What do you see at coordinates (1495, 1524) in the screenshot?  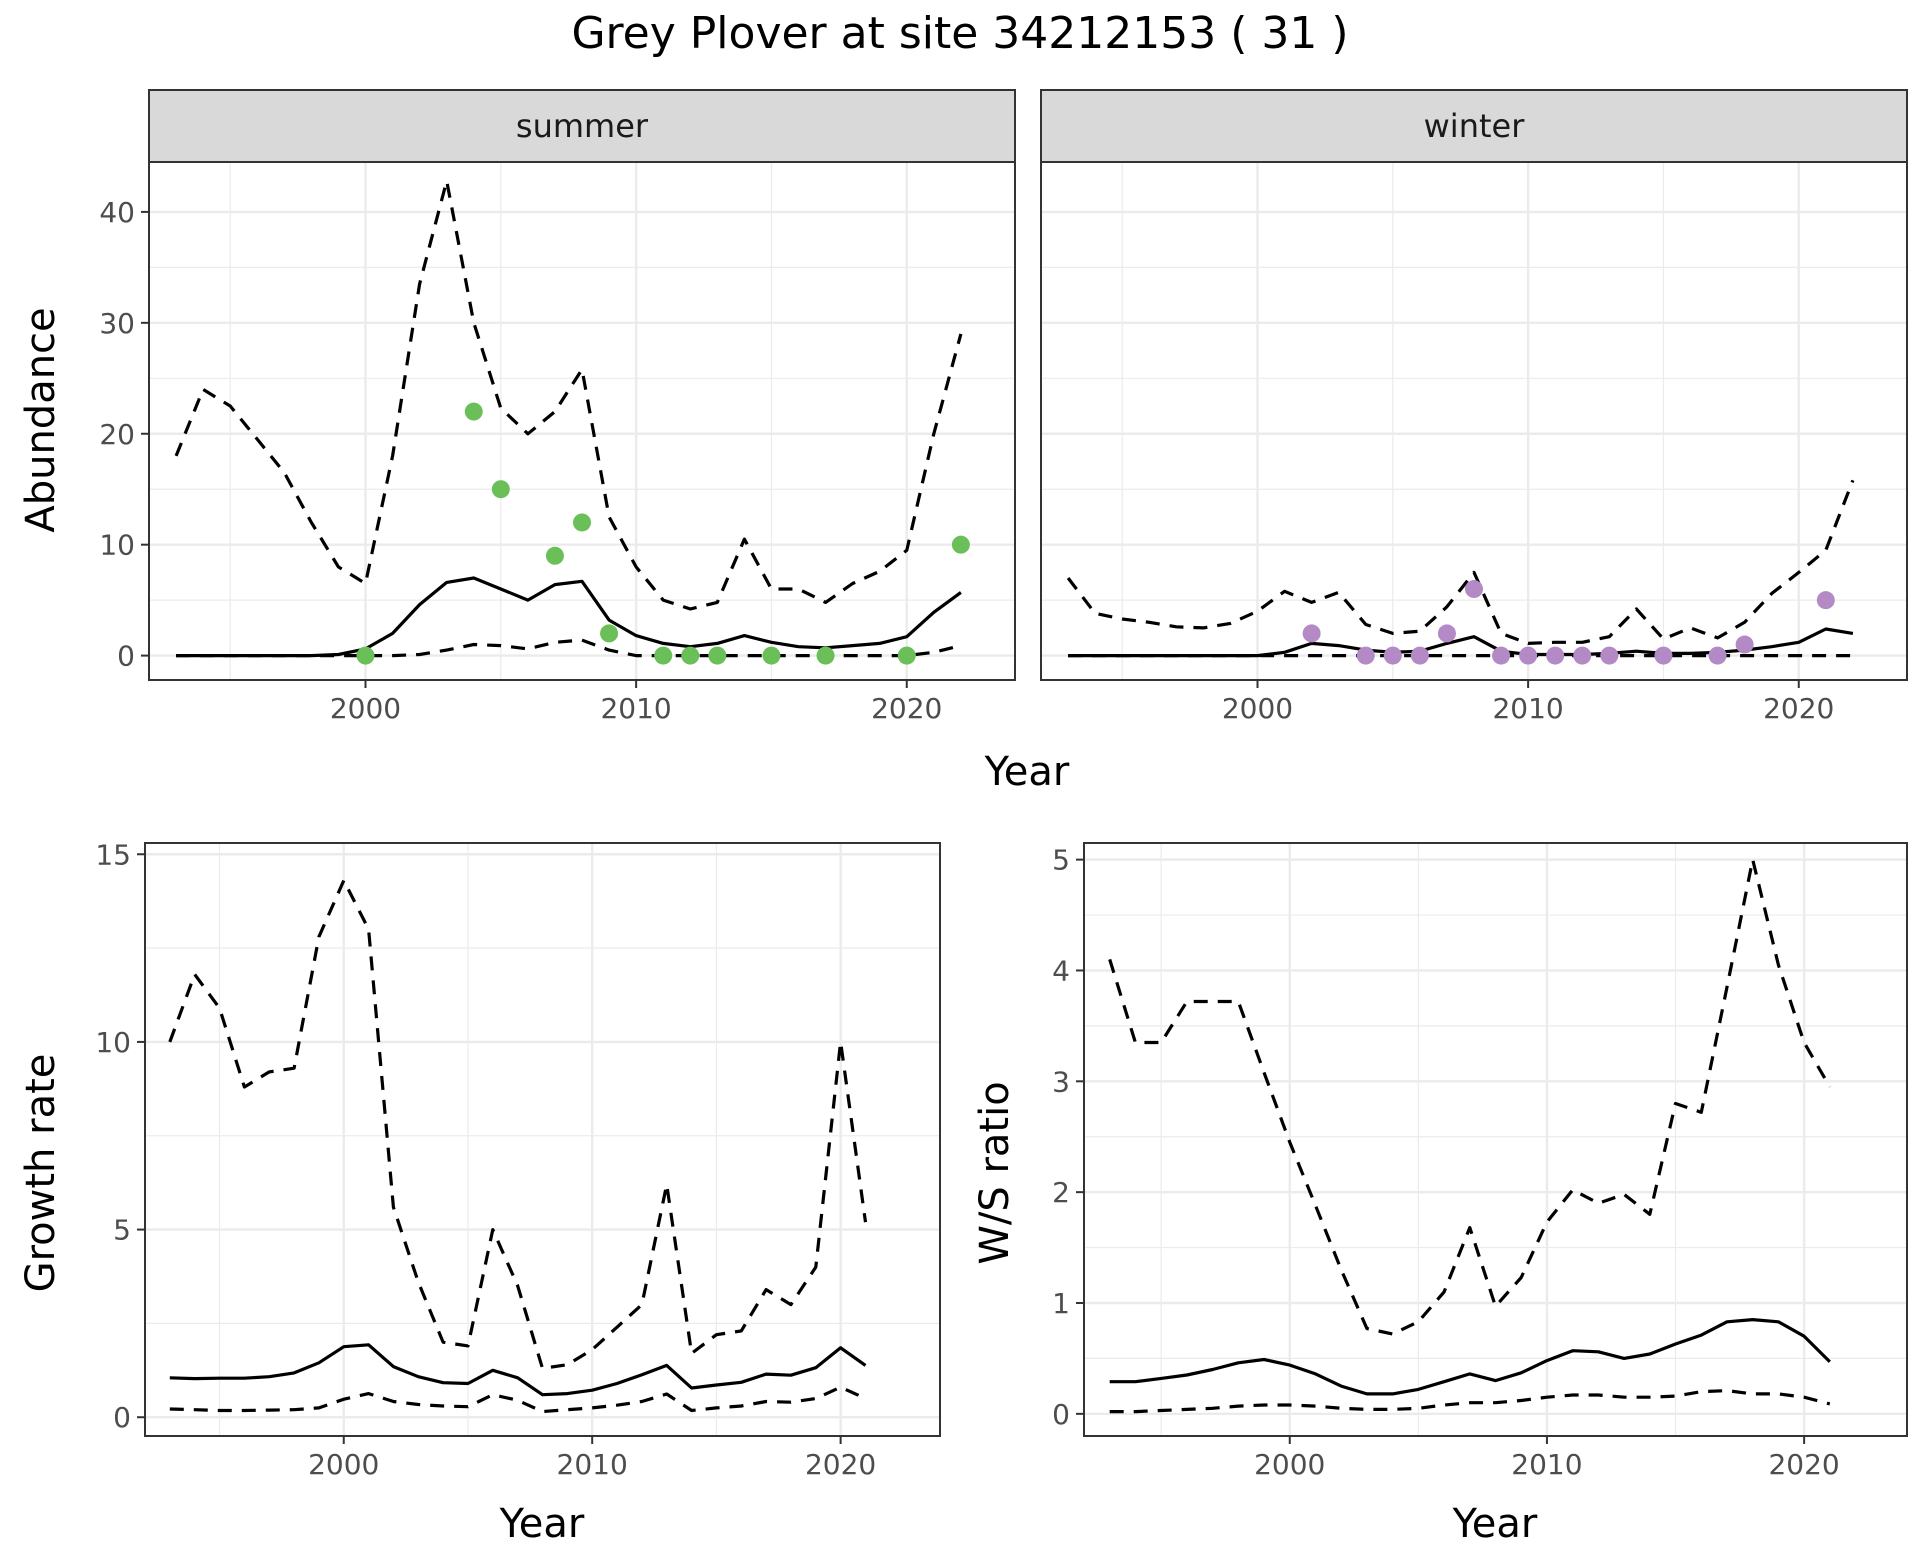 I see `x-axis-title-ws-ratio: Year` at bounding box center [1495, 1524].